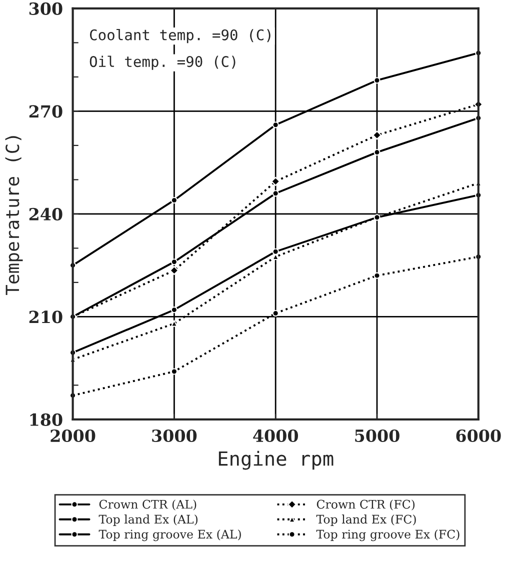 The image size is (520, 563). What do you see at coordinates (388, 536) in the screenshot?
I see `legend-label: Top ring groove Ex (FC)` at bounding box center [388, 536].